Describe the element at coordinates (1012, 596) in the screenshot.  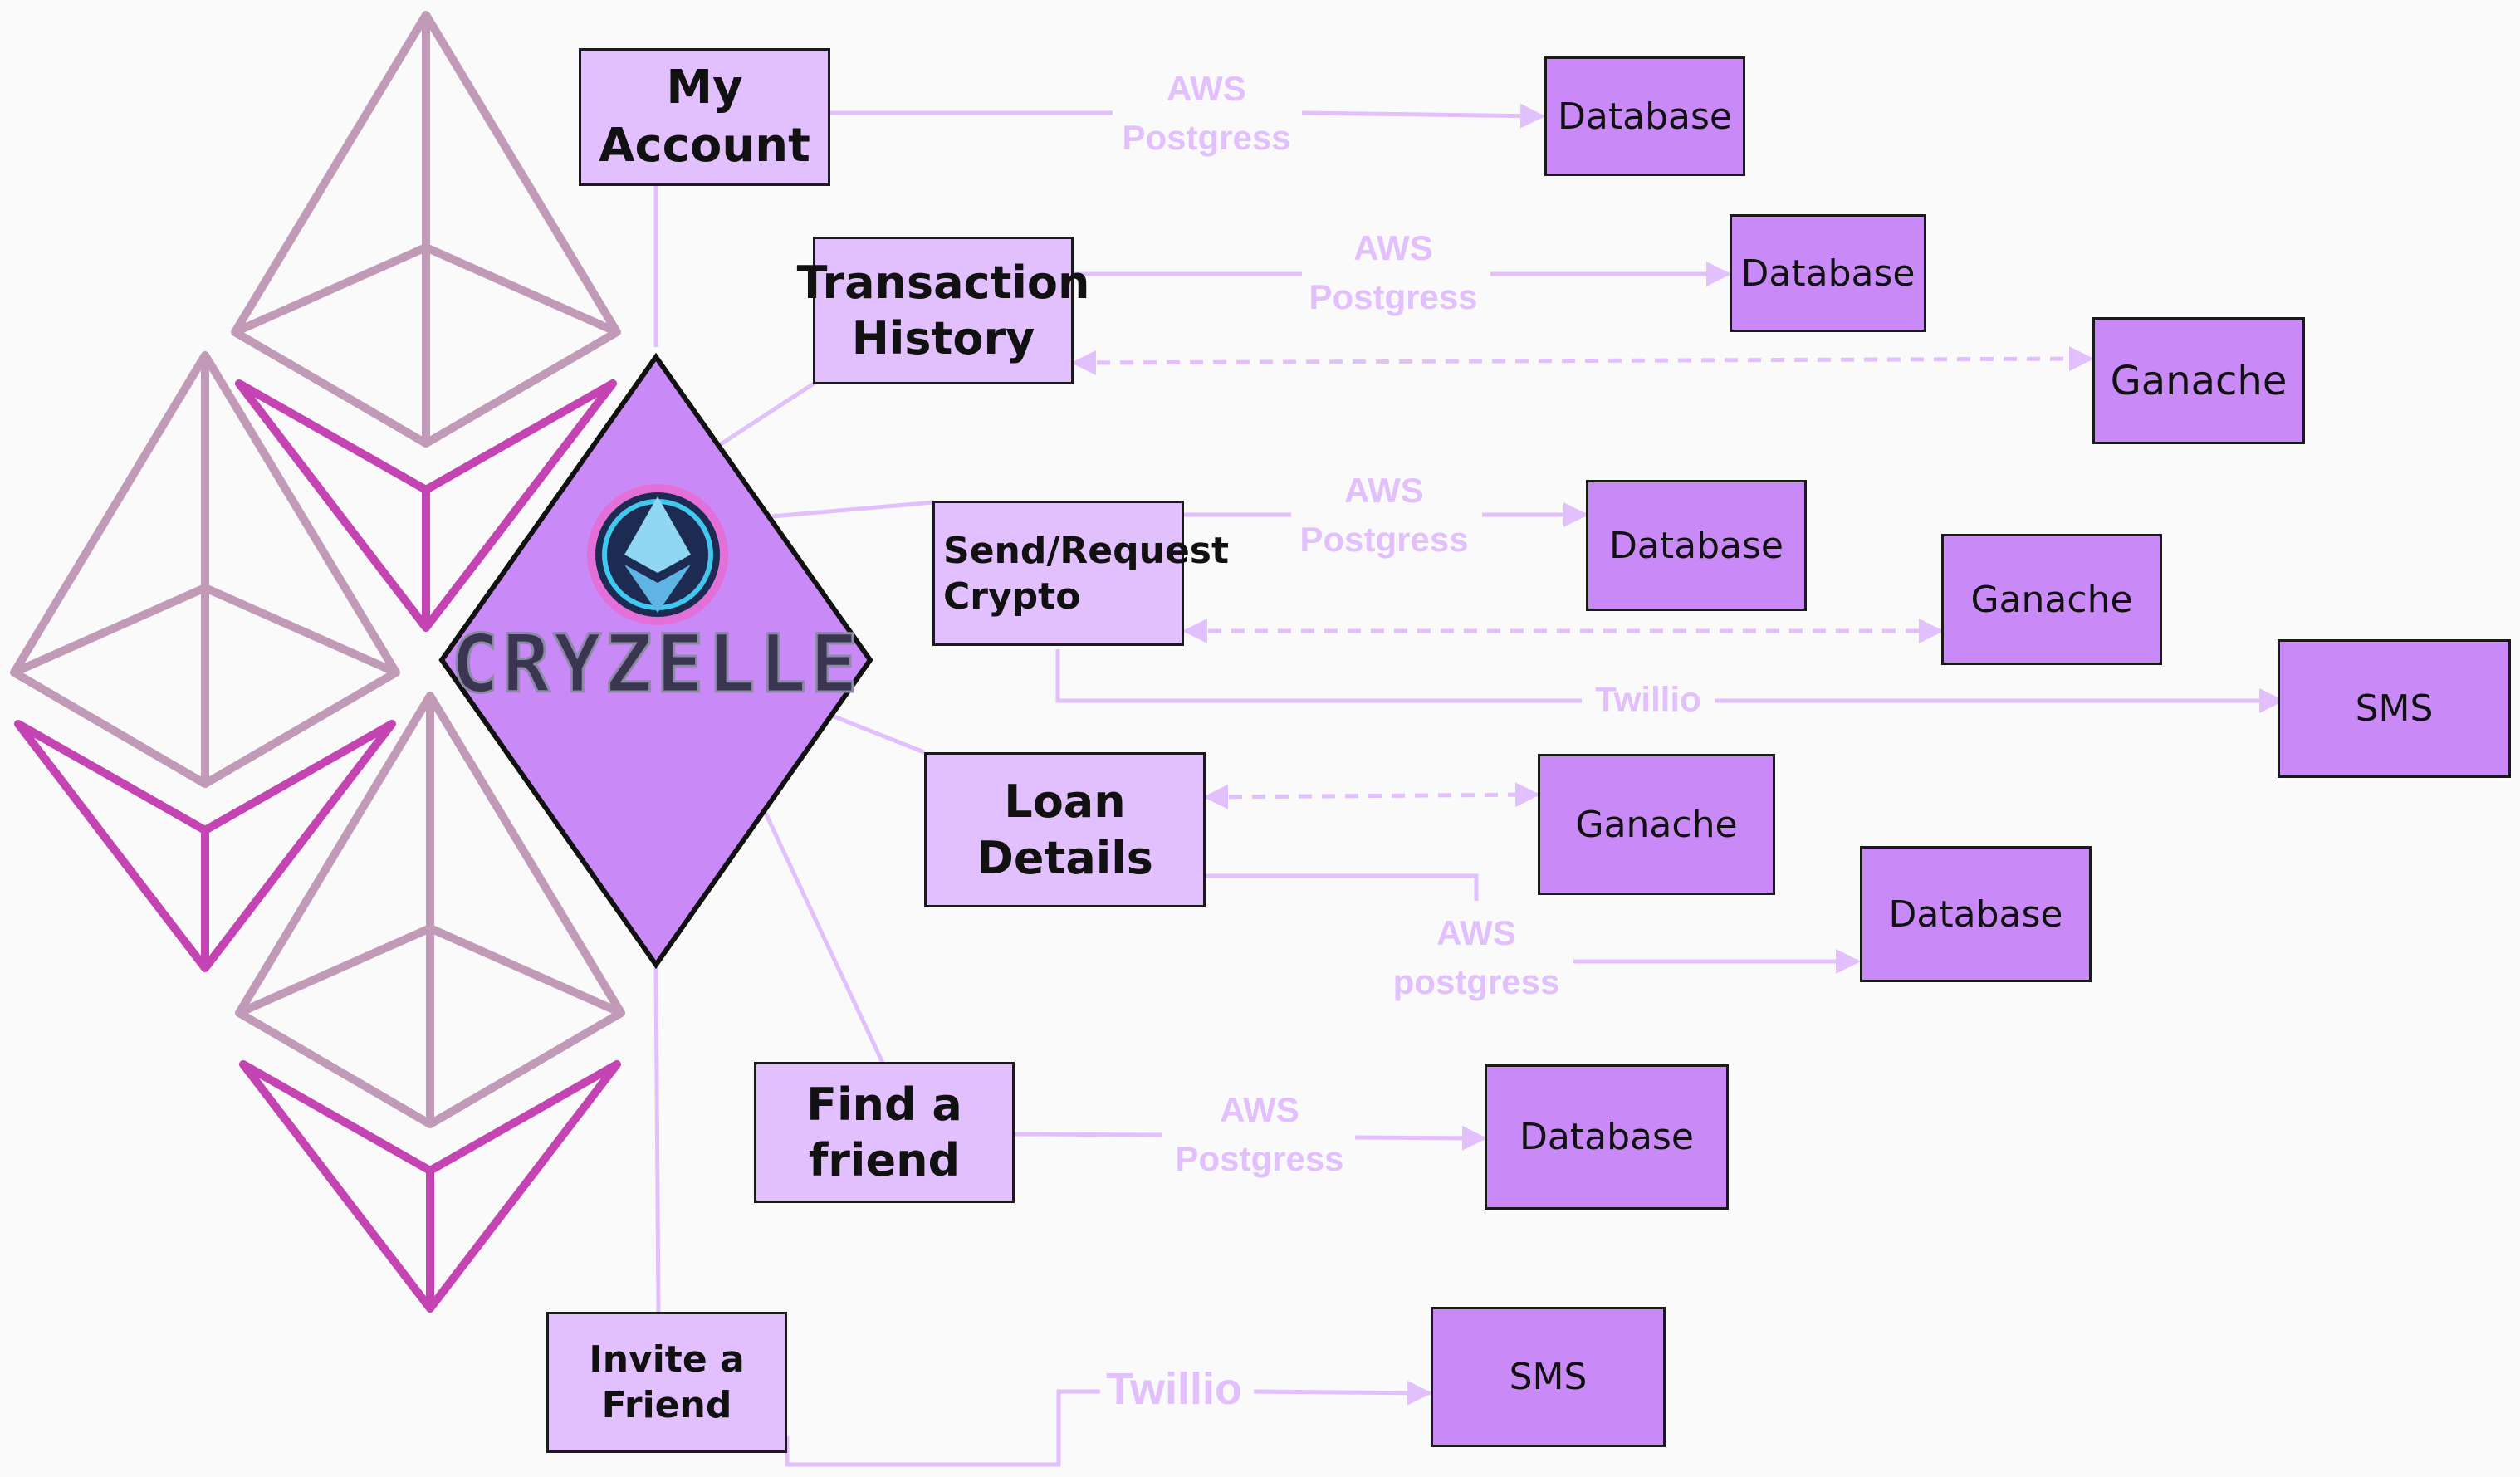
I see `send-request-label-line2: Crypto` at that location.